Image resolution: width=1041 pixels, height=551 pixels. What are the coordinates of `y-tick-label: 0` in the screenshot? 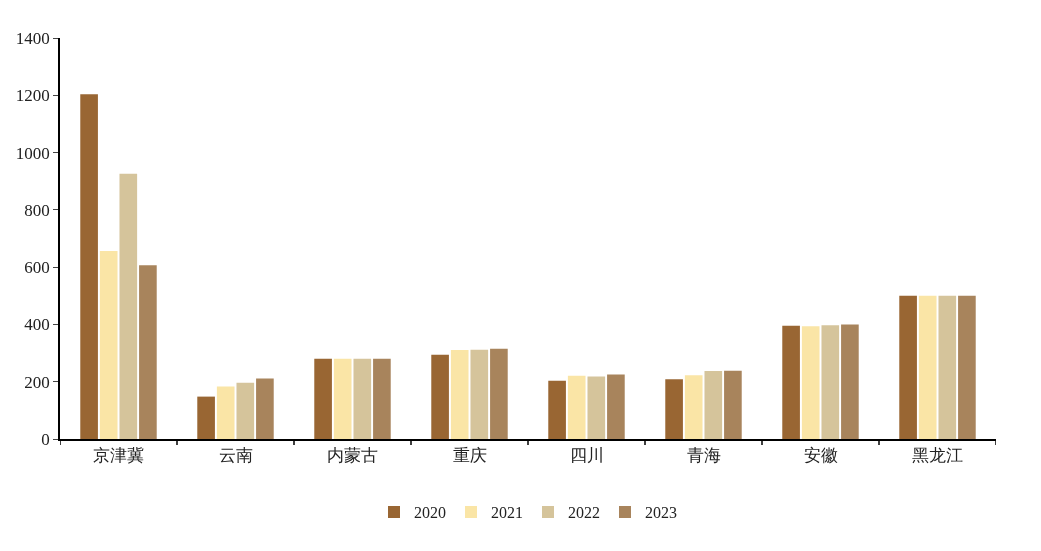 It's located at (45, 439).